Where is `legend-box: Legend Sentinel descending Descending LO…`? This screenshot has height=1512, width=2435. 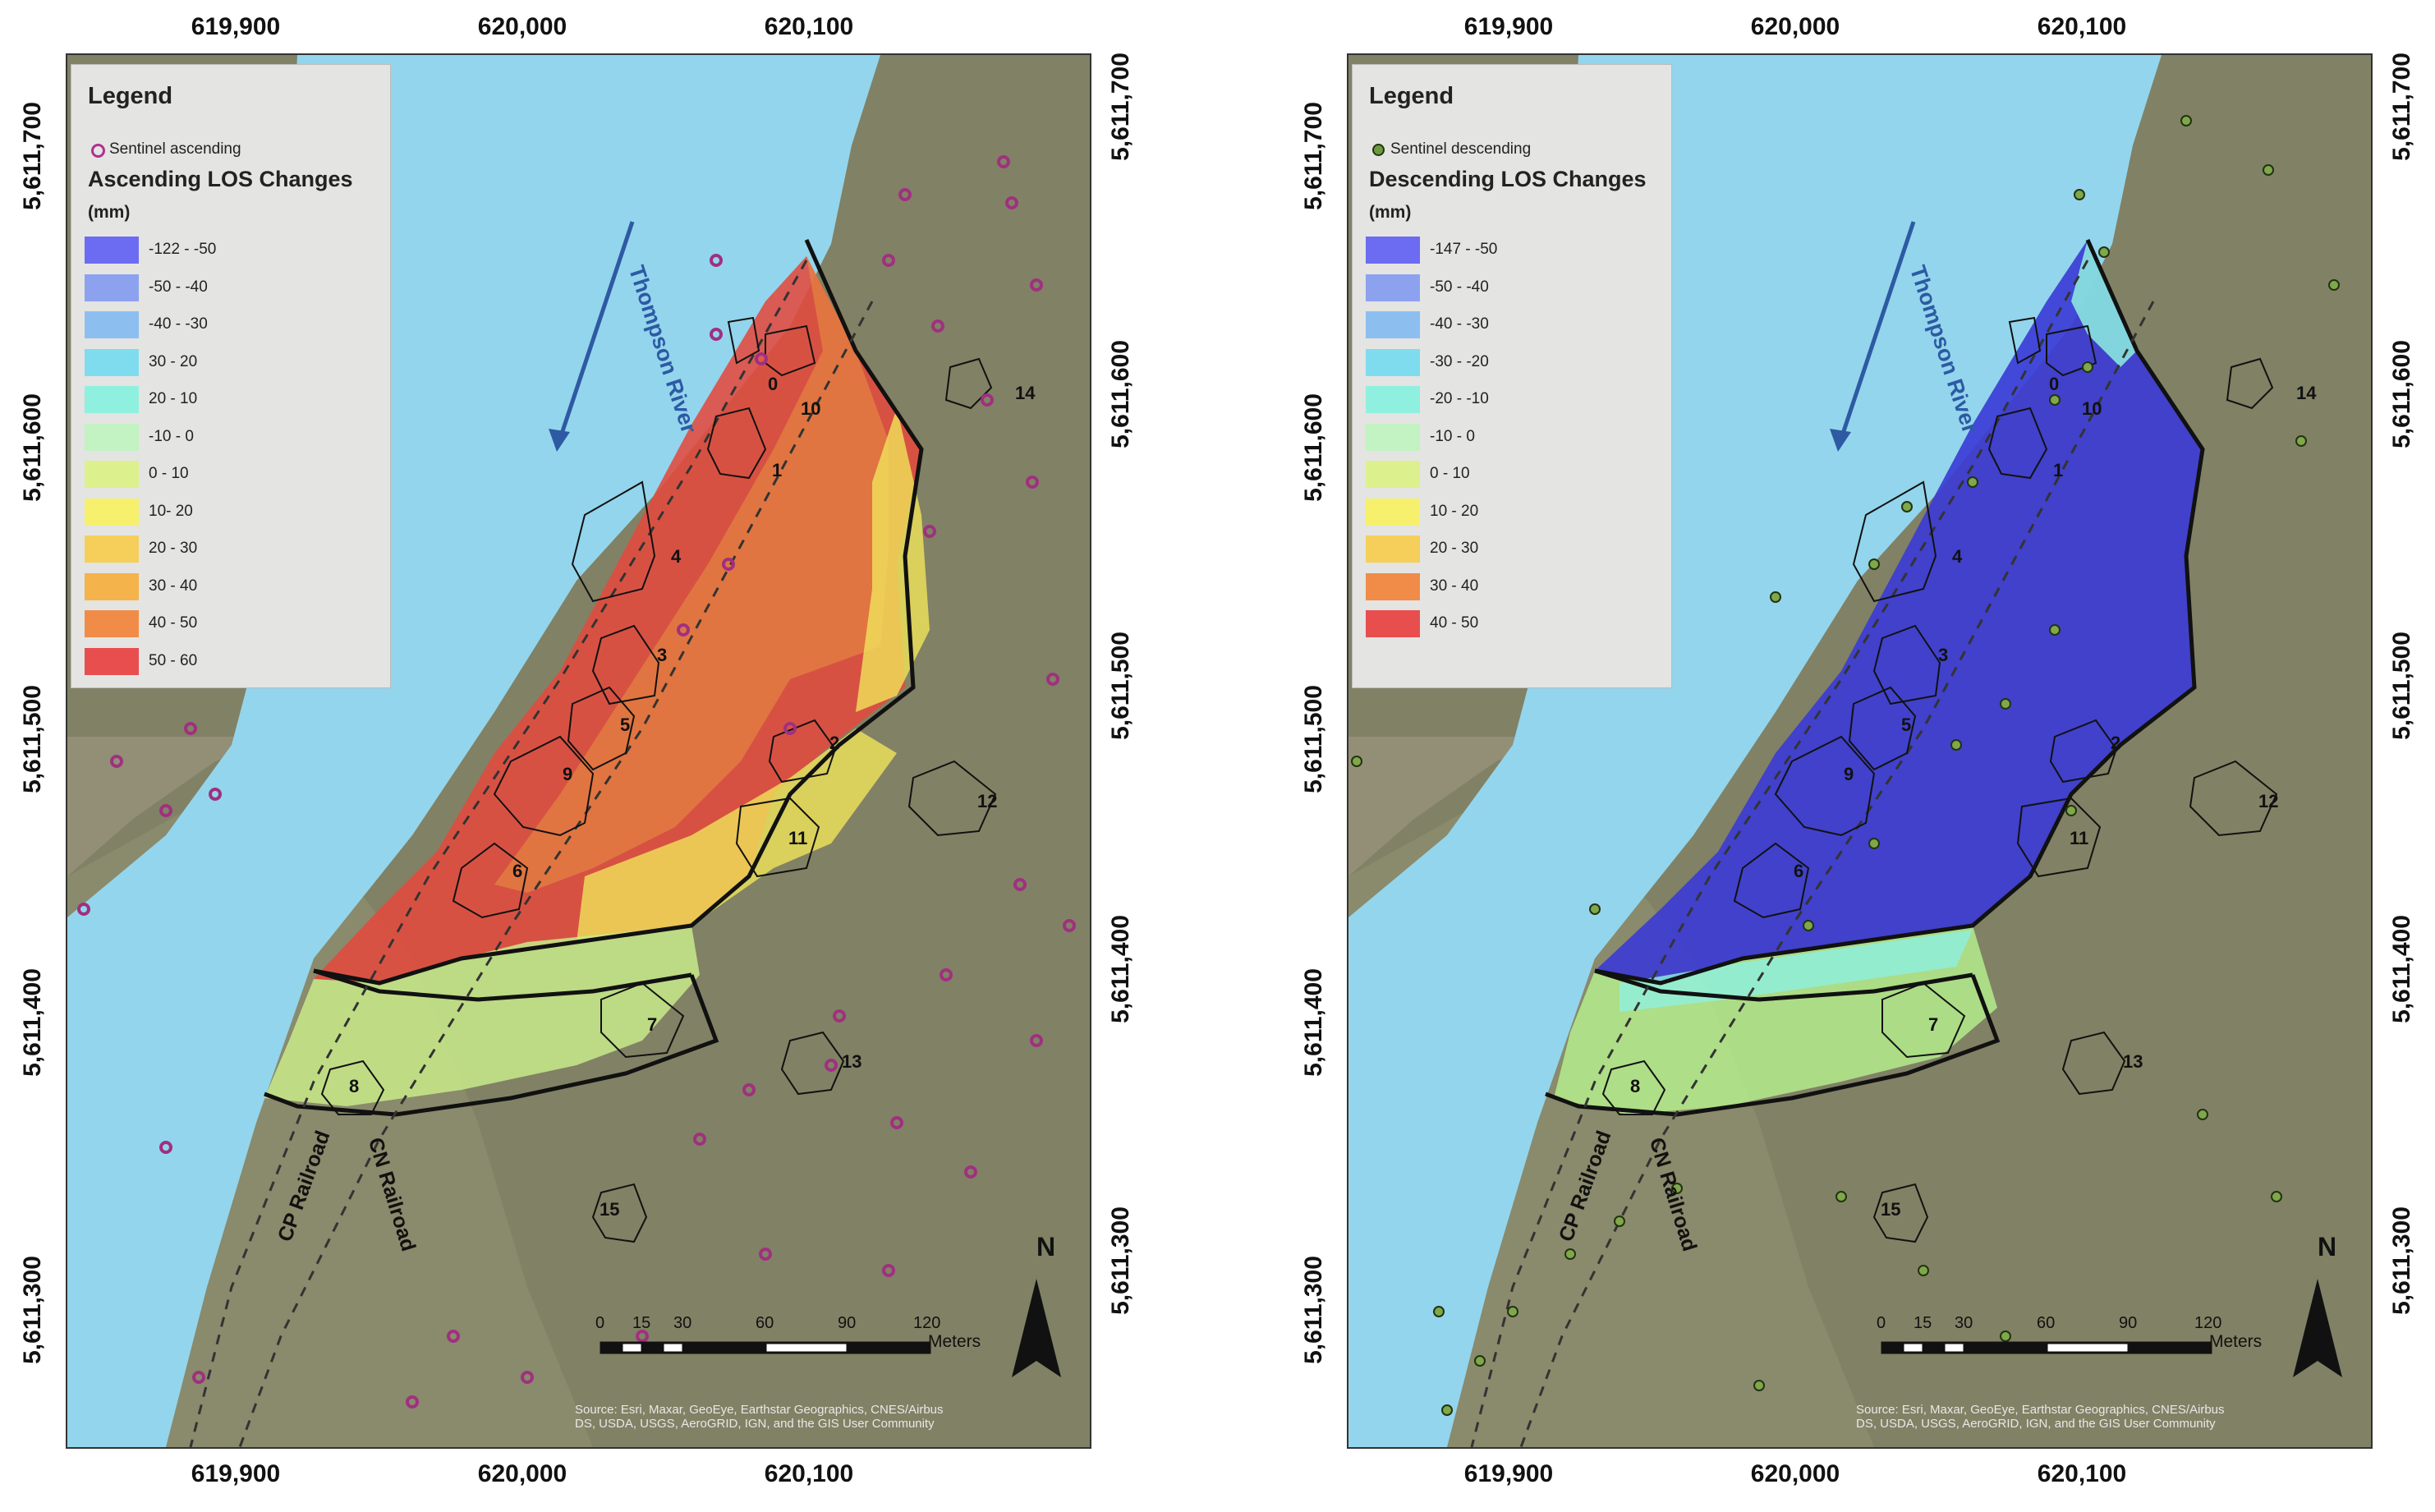 legend-box: Legend Sentinel descending Descending LO… is located at coordinates (1512, 376).